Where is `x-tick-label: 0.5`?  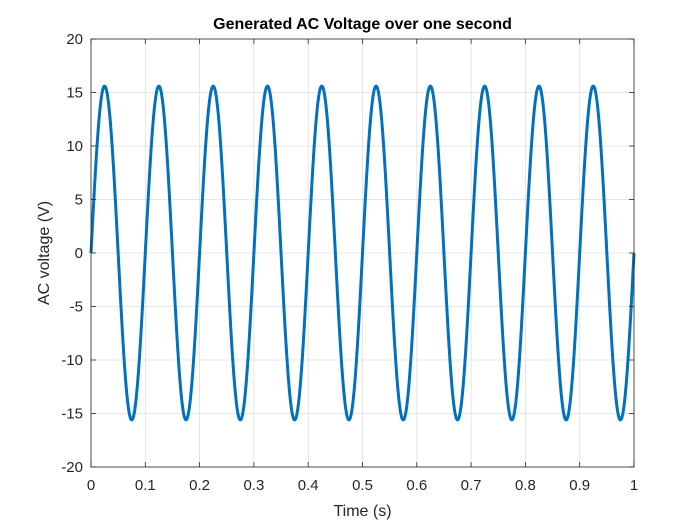 x-tick-label: 0.5 is located at coordinates (362, 485).